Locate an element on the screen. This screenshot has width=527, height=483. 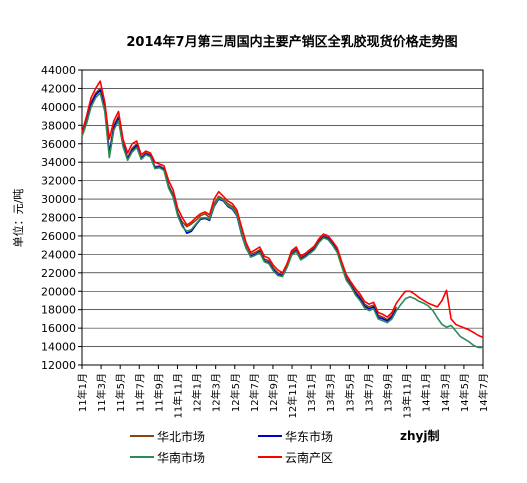
y-tick-label: 44000 is located at coordinates (58, 70).